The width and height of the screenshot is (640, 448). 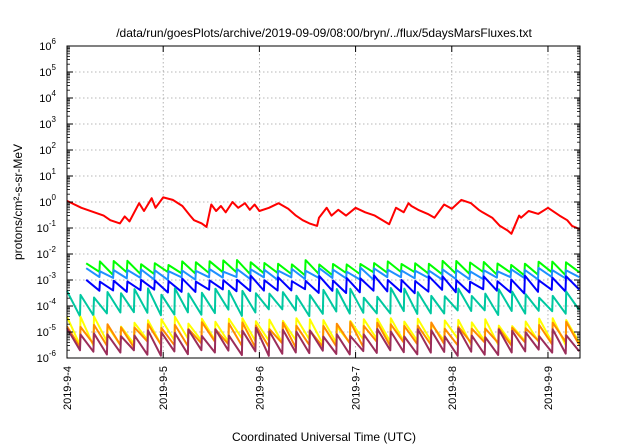 What do you see at coordinates (53, 353) in the screenshot?
I see `y-tick-exponent: -6` at bounding box center [53, 353].